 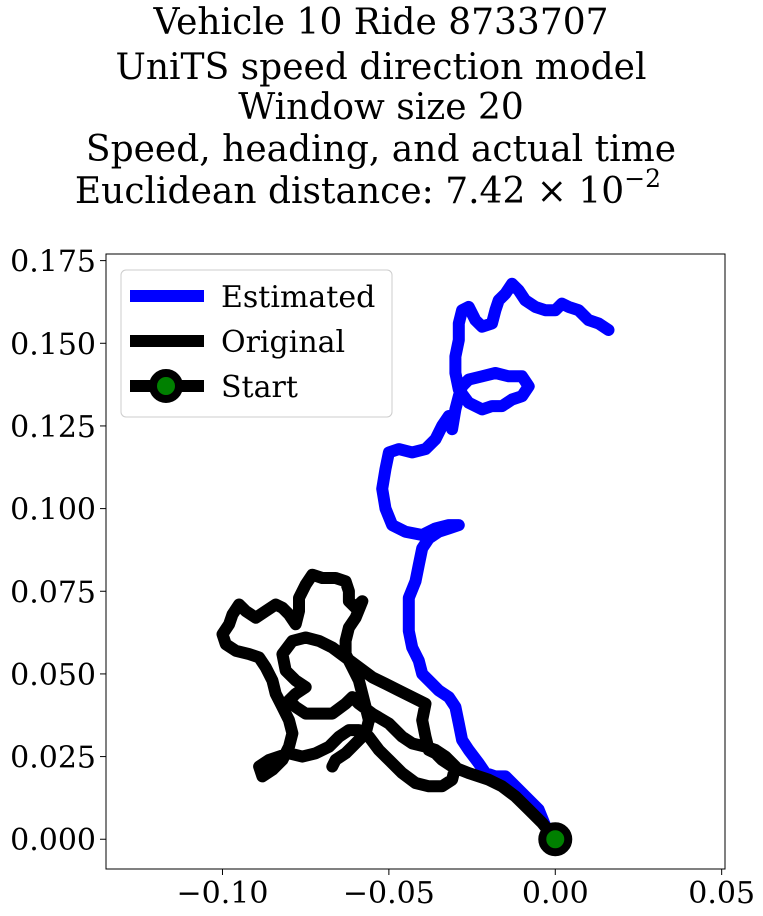 What do you see at coordinates (466, 890) in the screenshot?
I see `x-axis: −0.10 −0.05 0.00 0.05` at bounding box center [466, 890].